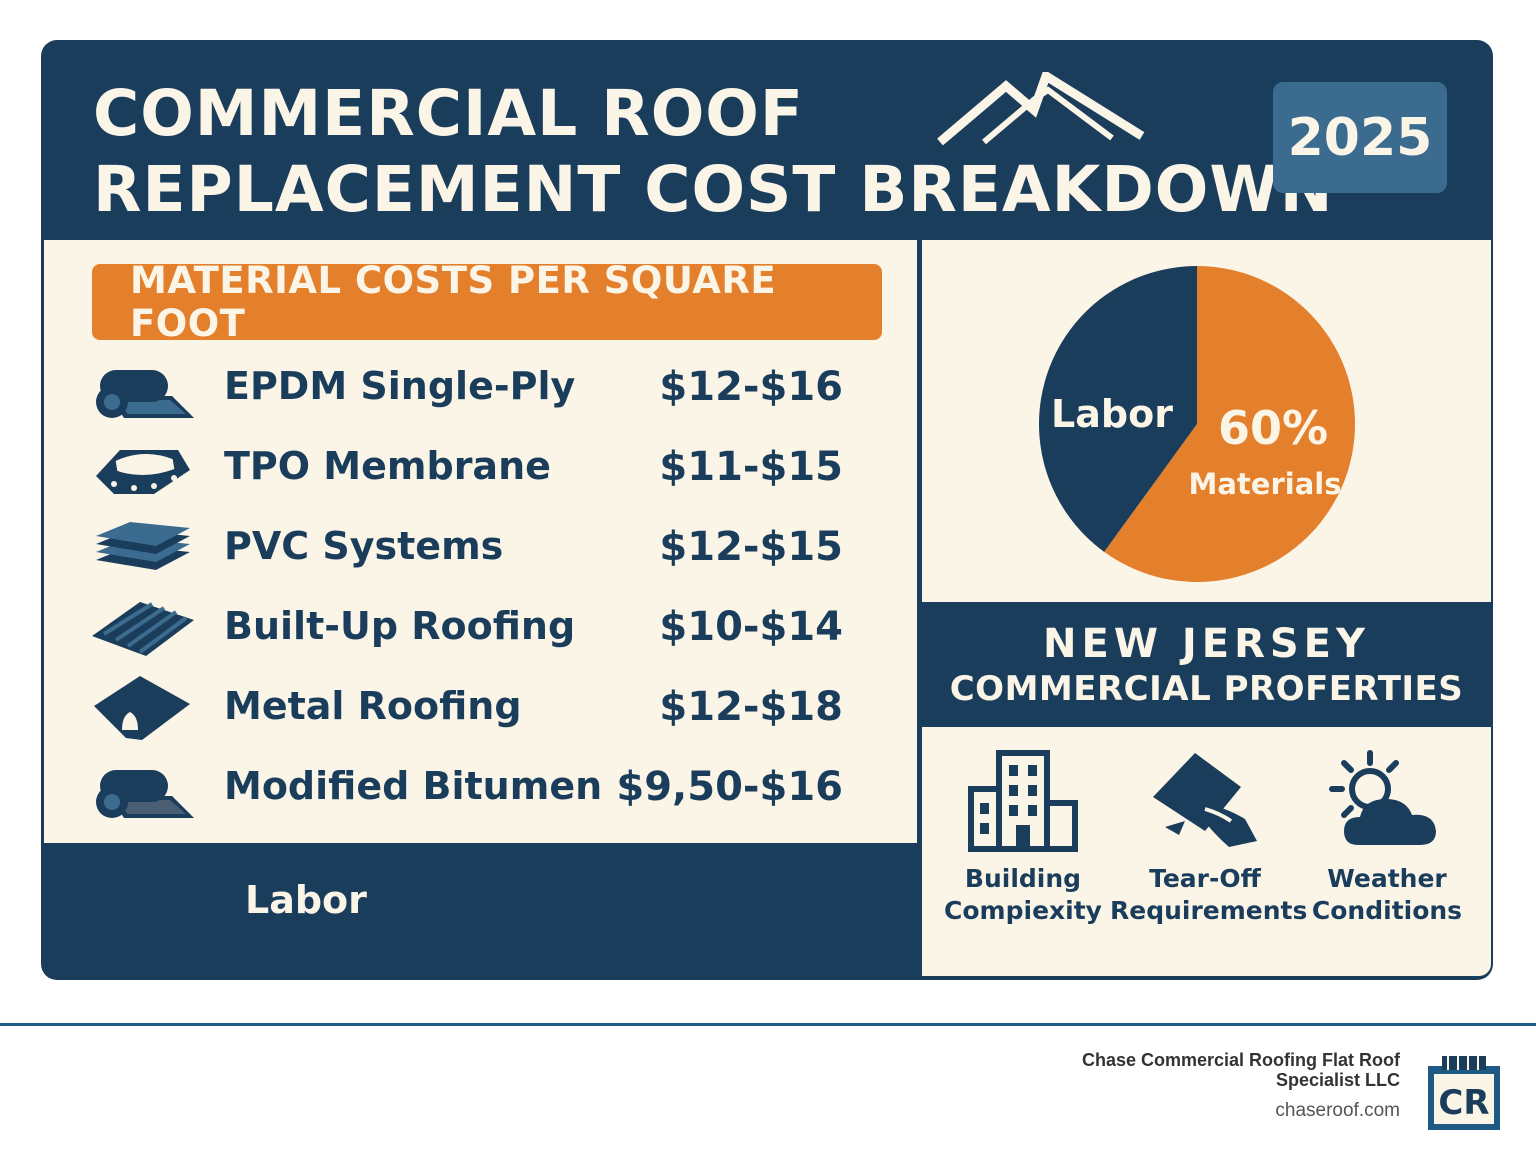 The height and width of the screenshot is (1154, 1536). I want to click on material-price: $10-$14, so click(751, 627).